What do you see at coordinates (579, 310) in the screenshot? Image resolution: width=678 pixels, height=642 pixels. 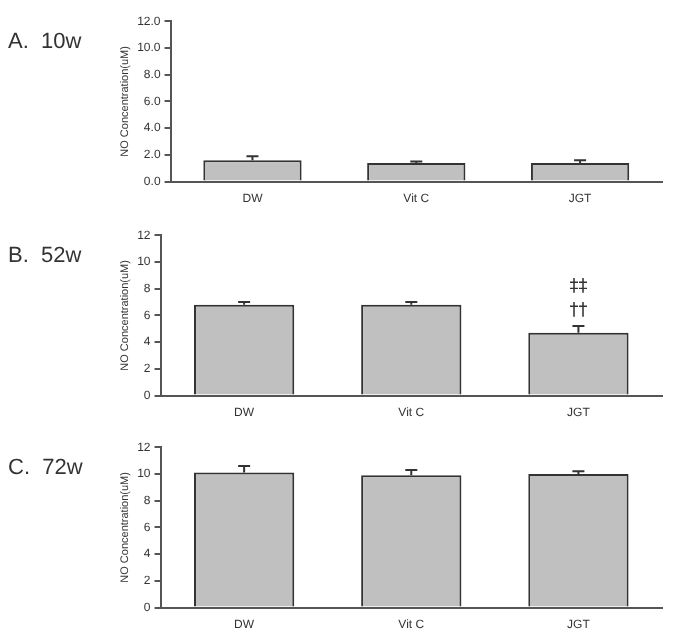 I see `annotation: ††` at bounding box center [579, 310].